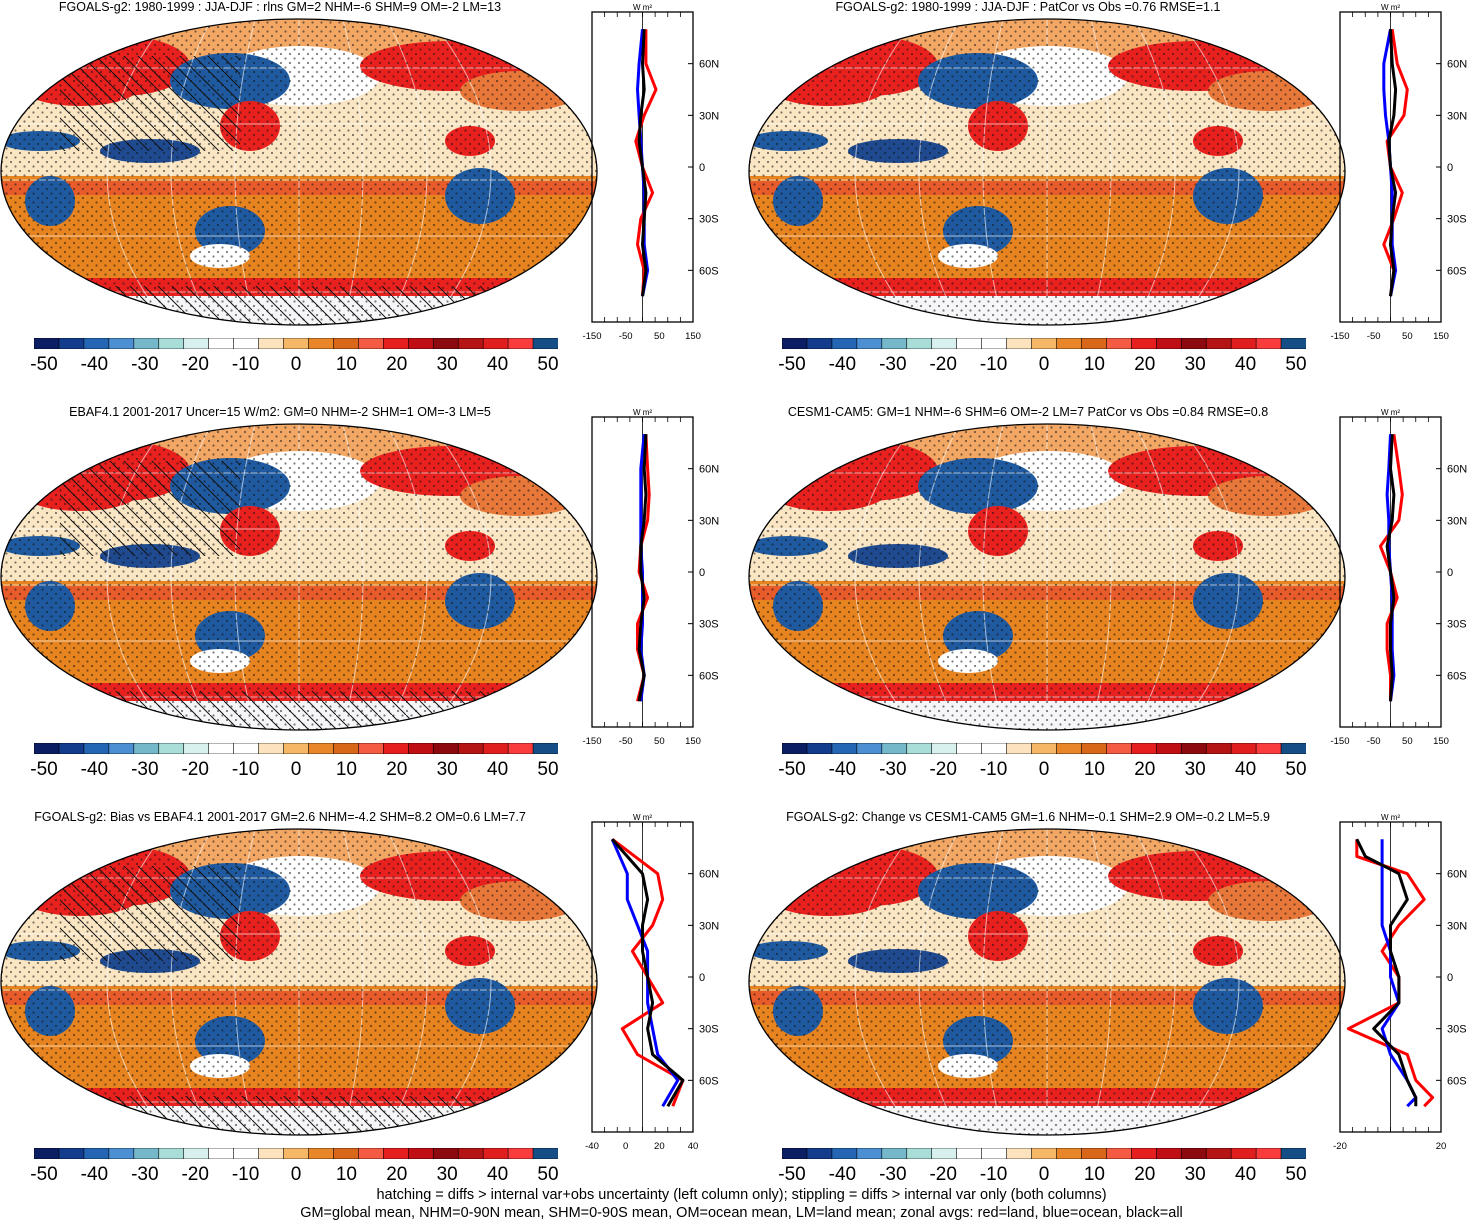 This screenshot has width=1483, height=1221. I want to click on zonal-land-line, so click(1395, 162).